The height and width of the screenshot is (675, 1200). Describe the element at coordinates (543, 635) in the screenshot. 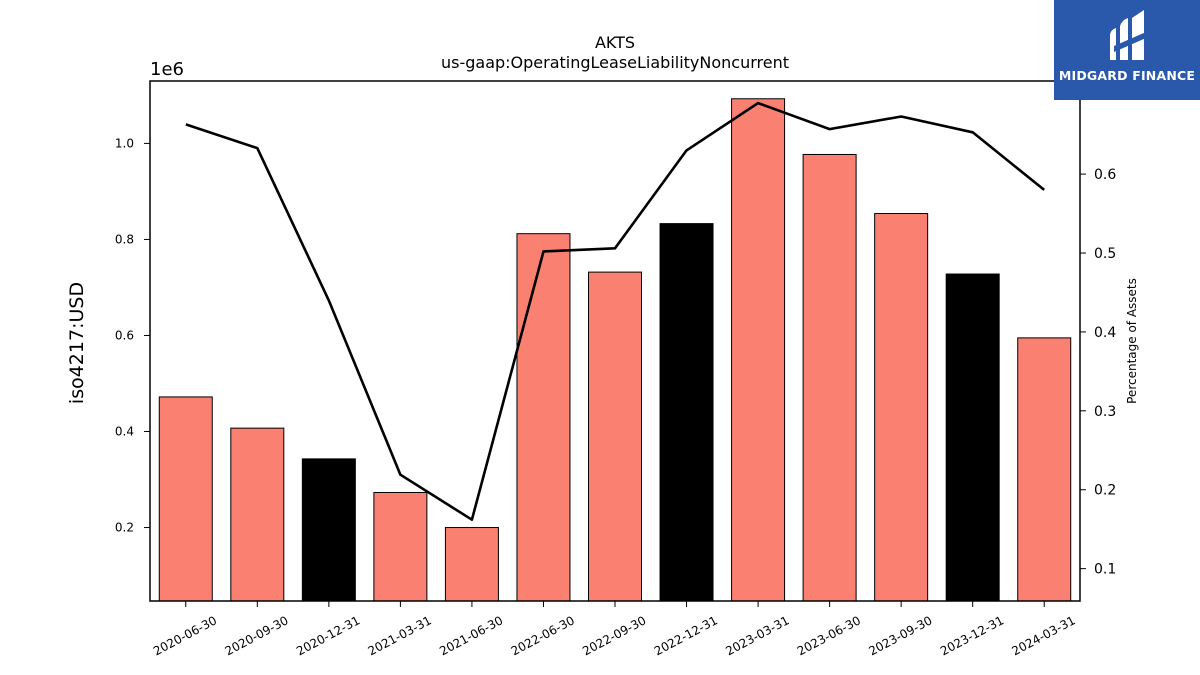

I see `x-tick-label: 2022-06-30` at that location.